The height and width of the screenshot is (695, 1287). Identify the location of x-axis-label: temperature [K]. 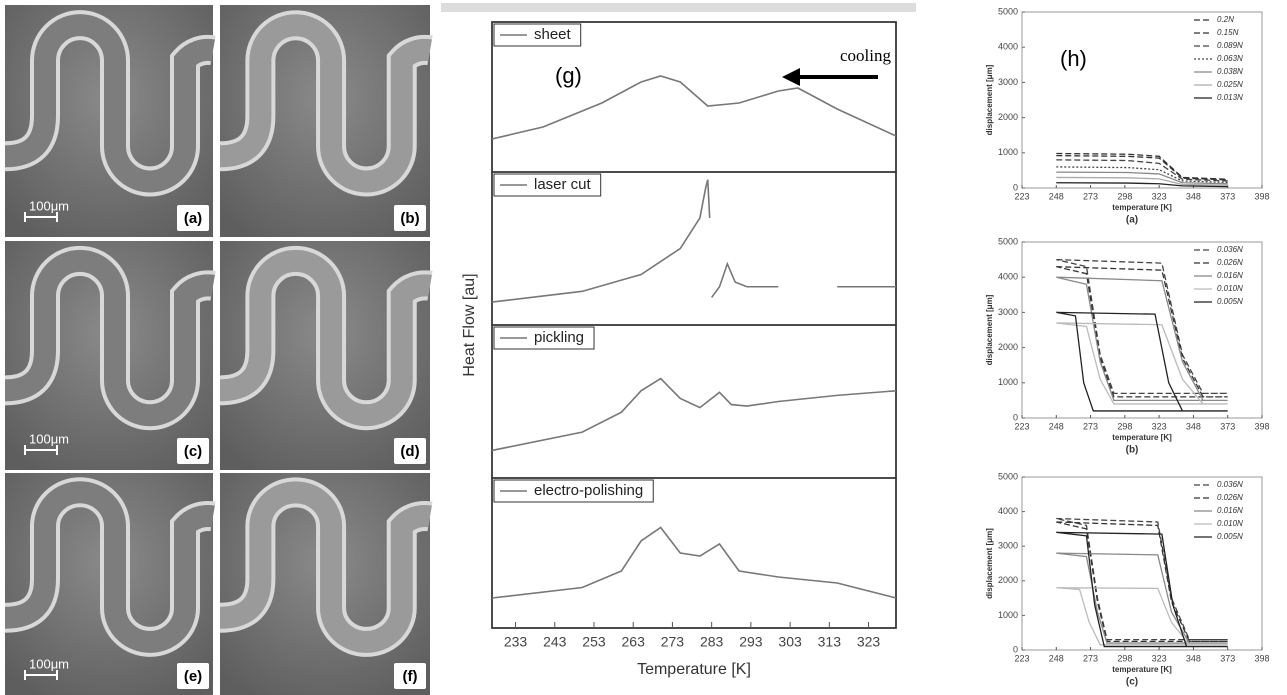
(1142, 669).